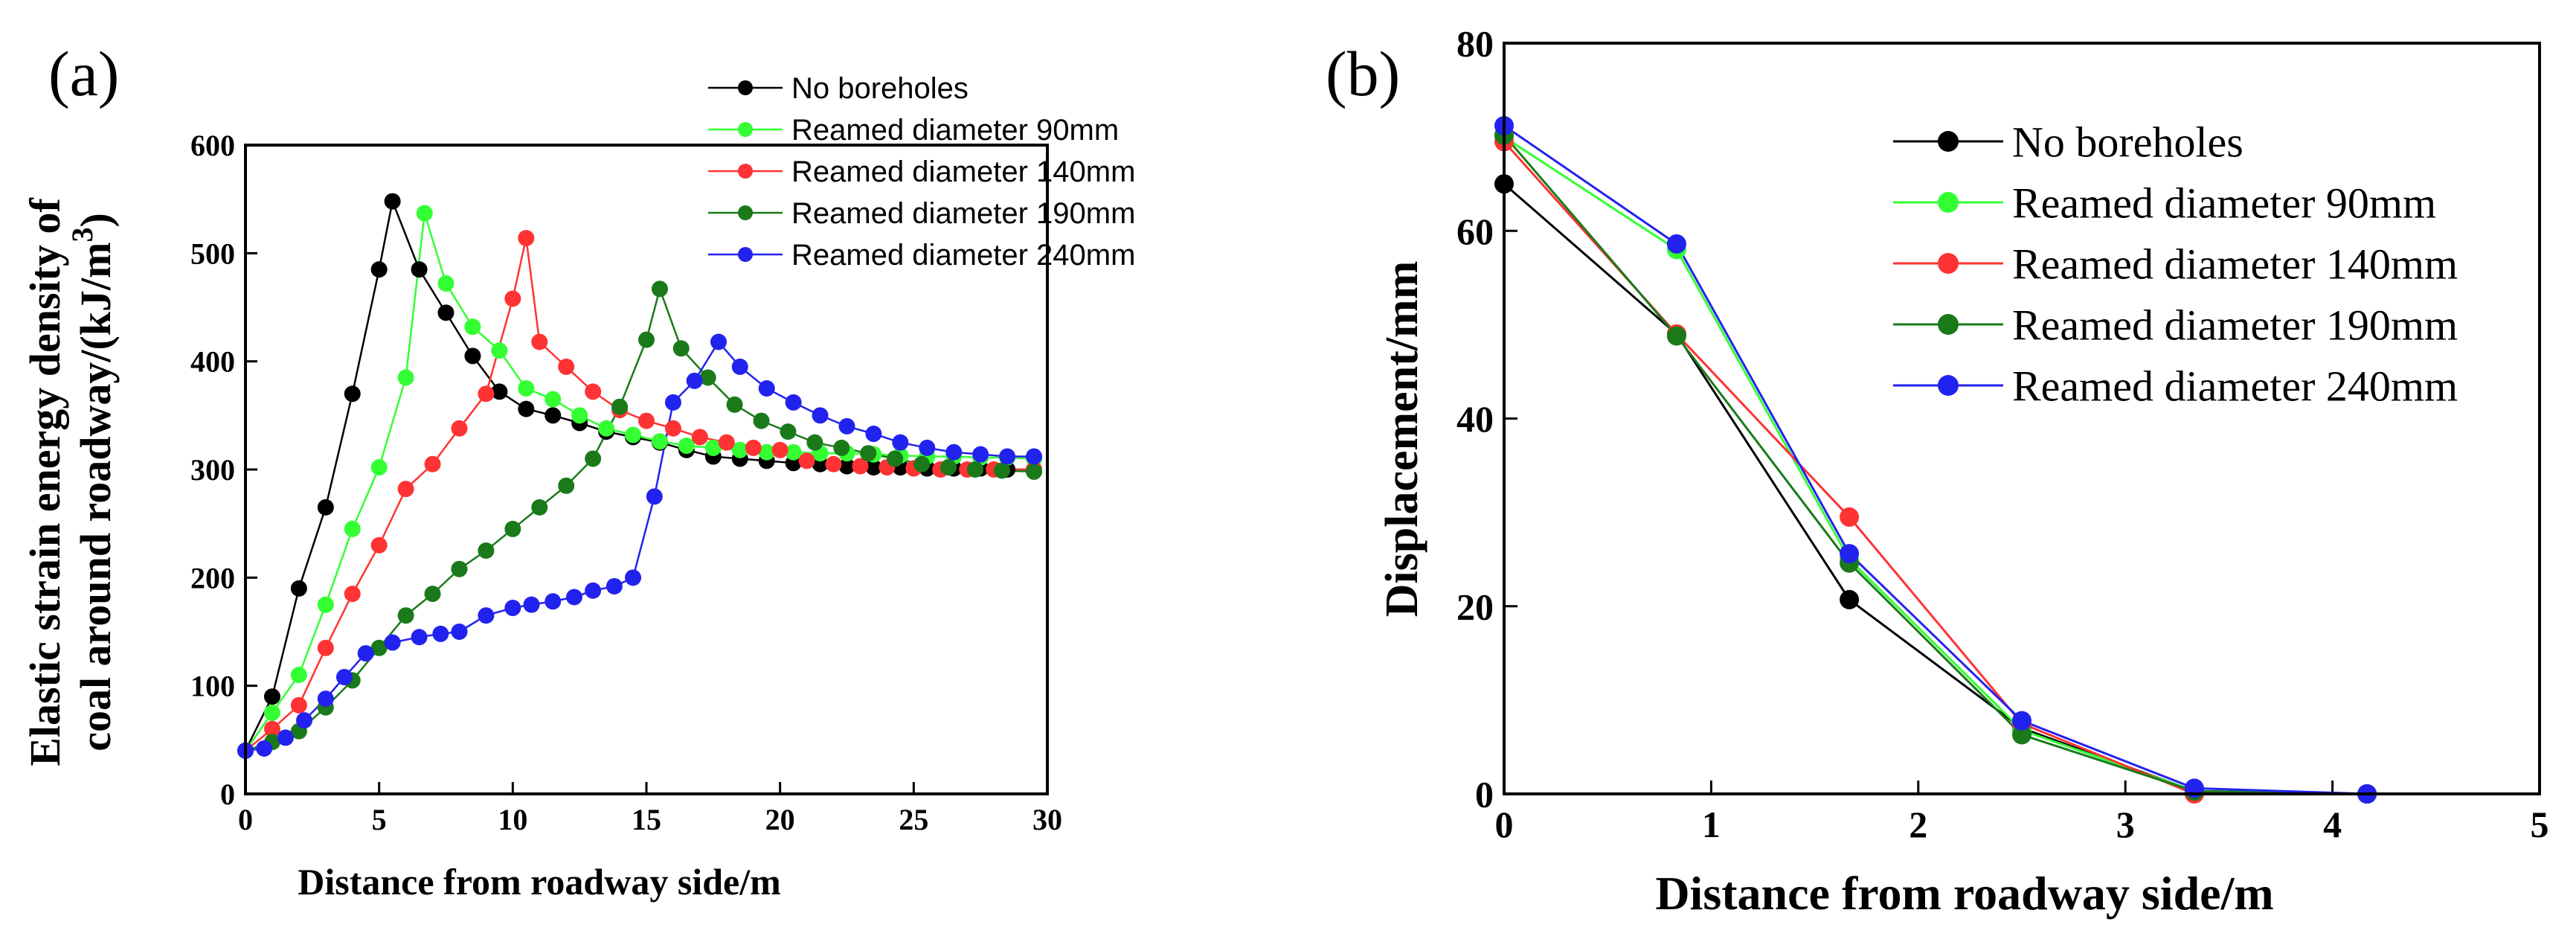  Describe the element at coordinates (1711, 824) in the screenshot. I see `panel-b-xtick-label: 1` at that location.